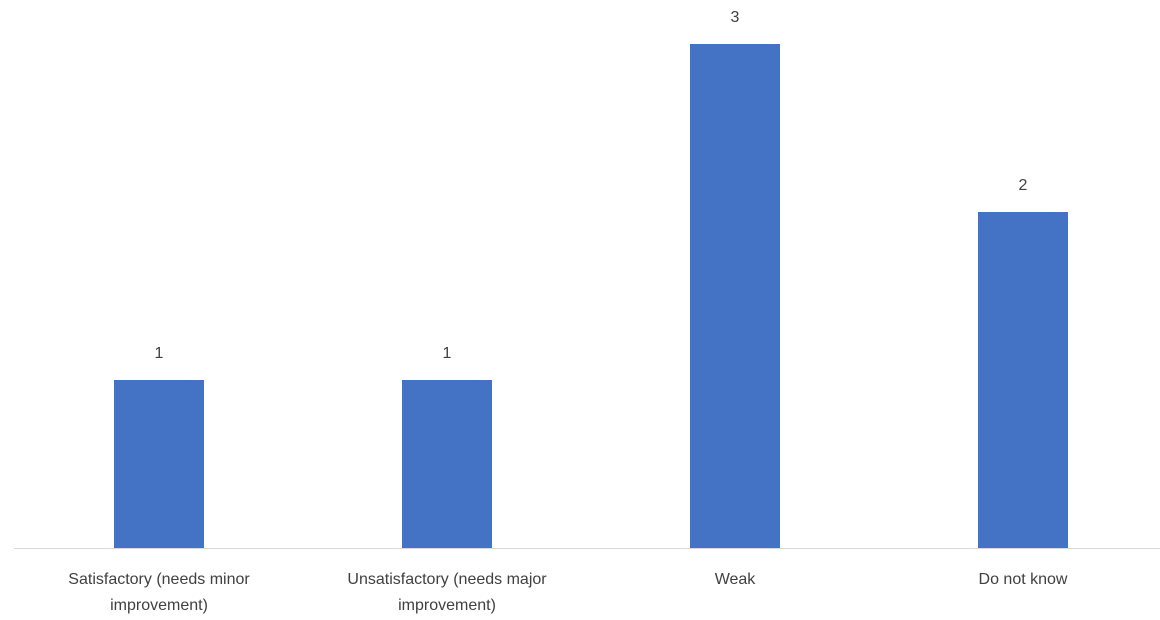  I want to click on x-tick-label: Satisfactory (needs minor improvement), so click(159, 592).